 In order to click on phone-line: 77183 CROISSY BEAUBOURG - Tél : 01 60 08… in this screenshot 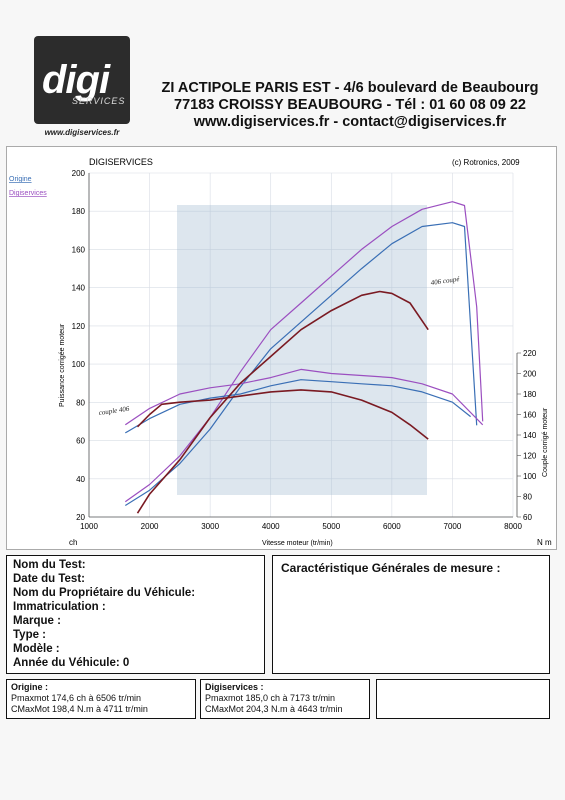, I will do `click(350, 105)`.